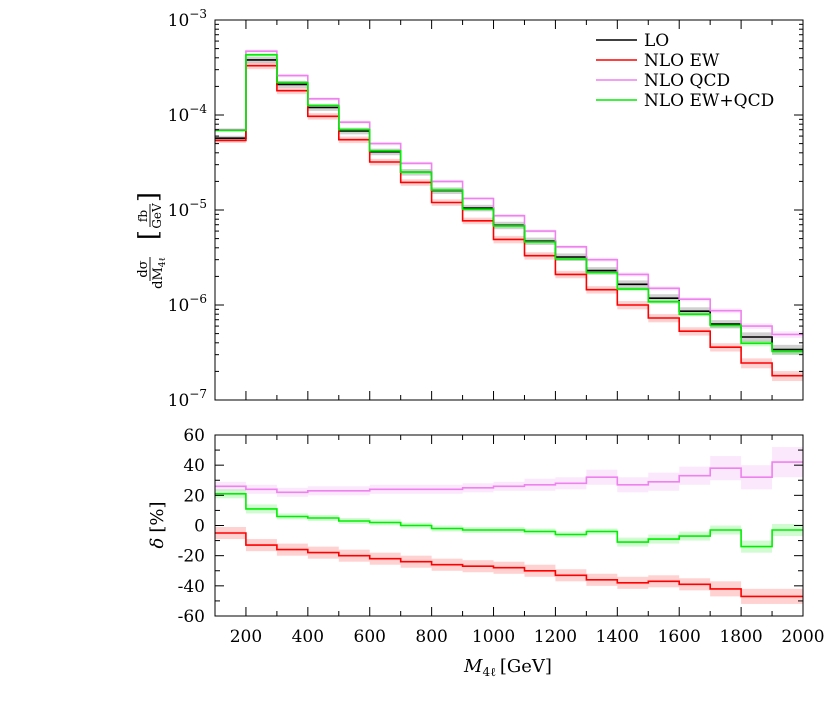 The image size is (830, 727). Describe the element at coordinates (802, 637) in the screenshot. I see `x-tick-label: 2000` at that location.